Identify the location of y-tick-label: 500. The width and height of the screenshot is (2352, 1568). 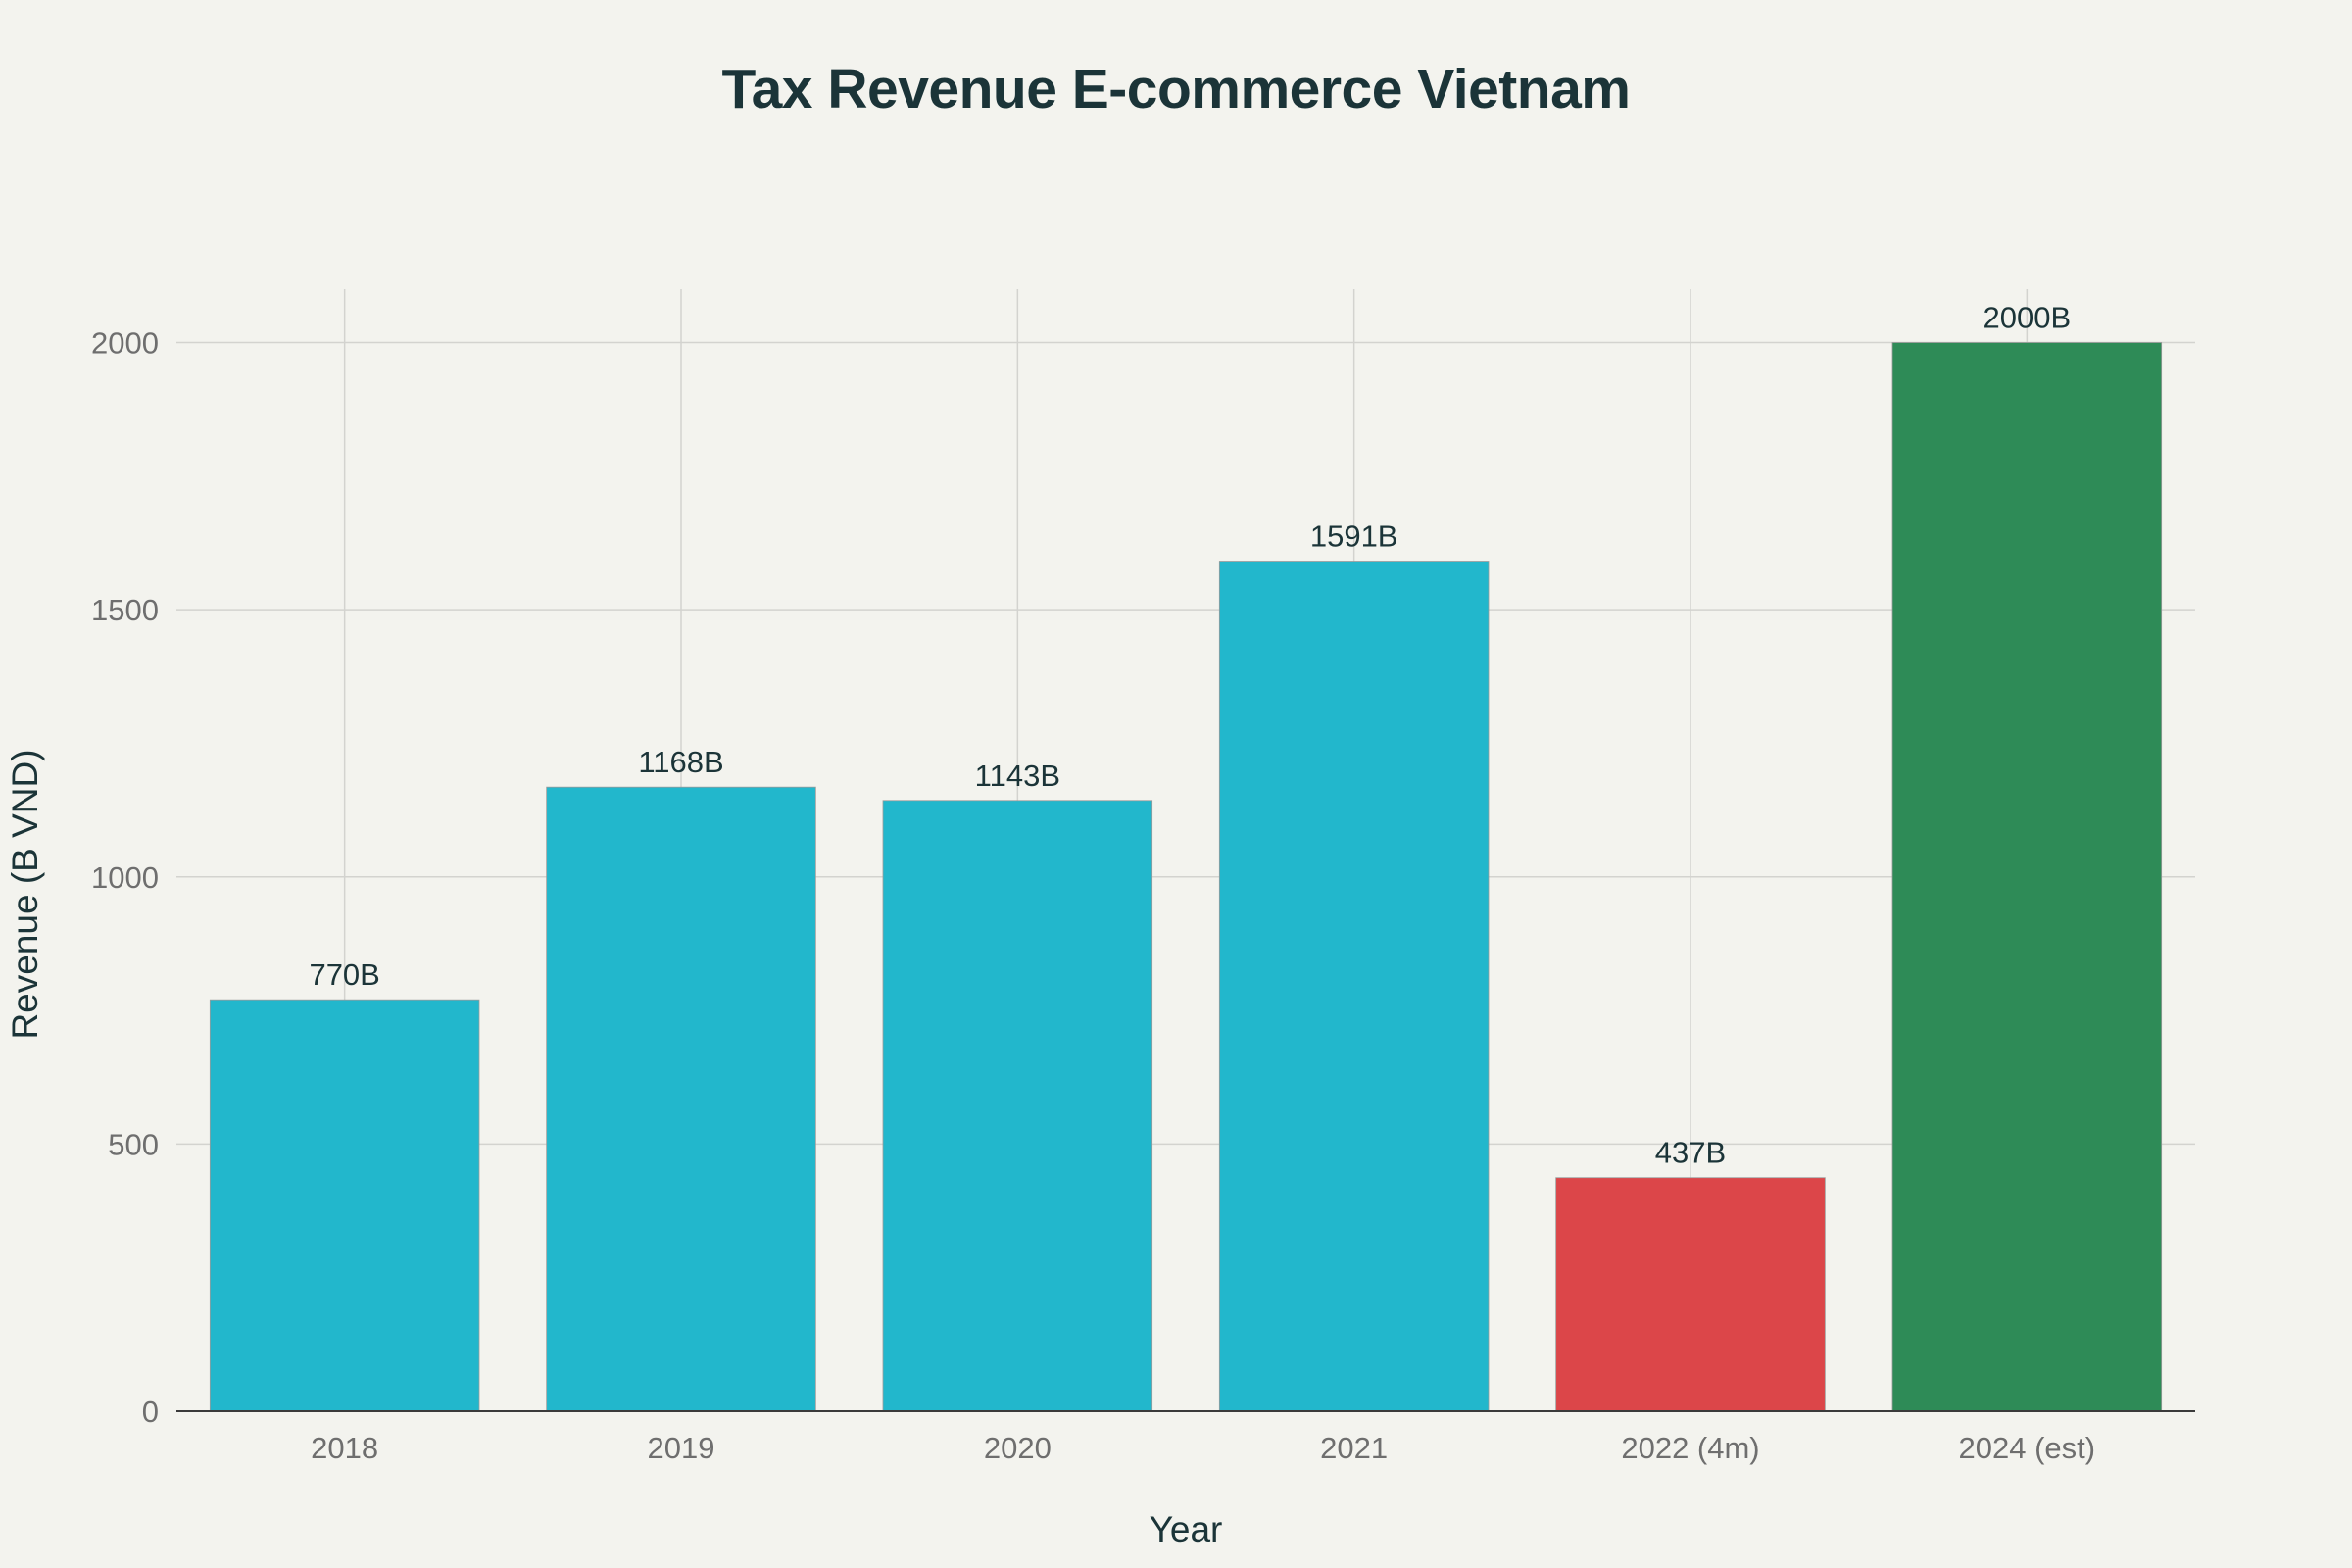
(133, 1144).